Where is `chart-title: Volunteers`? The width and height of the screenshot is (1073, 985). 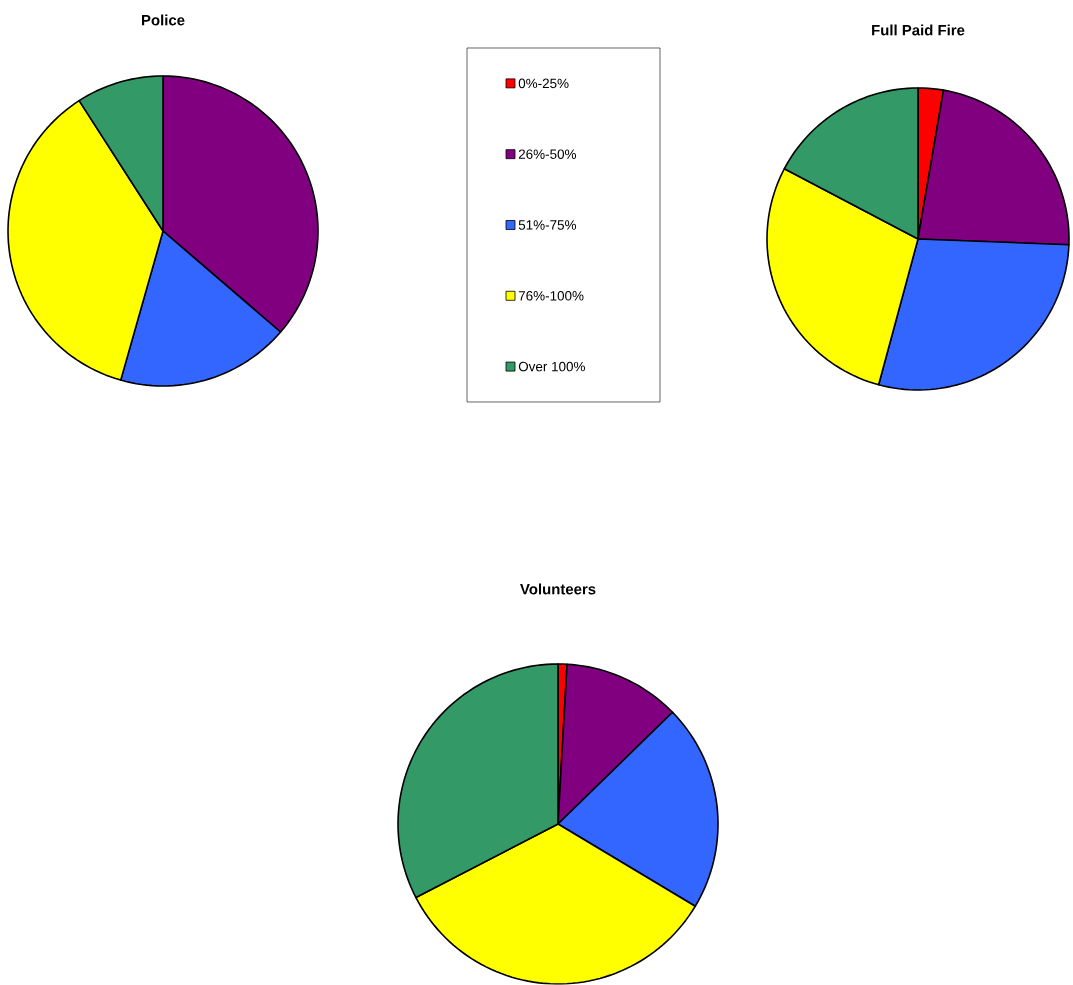 chart-title: Volunteers is located at coordinates (558, 589).